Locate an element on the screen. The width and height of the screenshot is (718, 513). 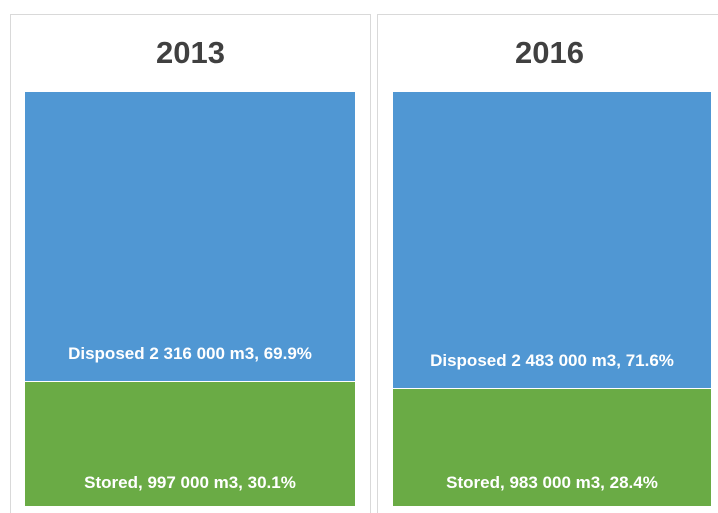
data-label: Disposed 2 316 000 m3, 69.9% is located at coordinates (190, 354).